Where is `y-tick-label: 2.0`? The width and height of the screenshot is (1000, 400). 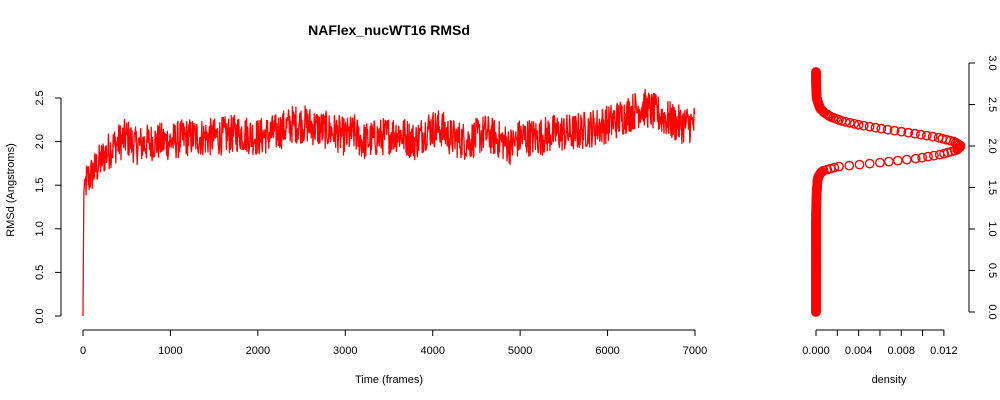 y-tick-label: 2.0 is located at coordinates (40, 141).